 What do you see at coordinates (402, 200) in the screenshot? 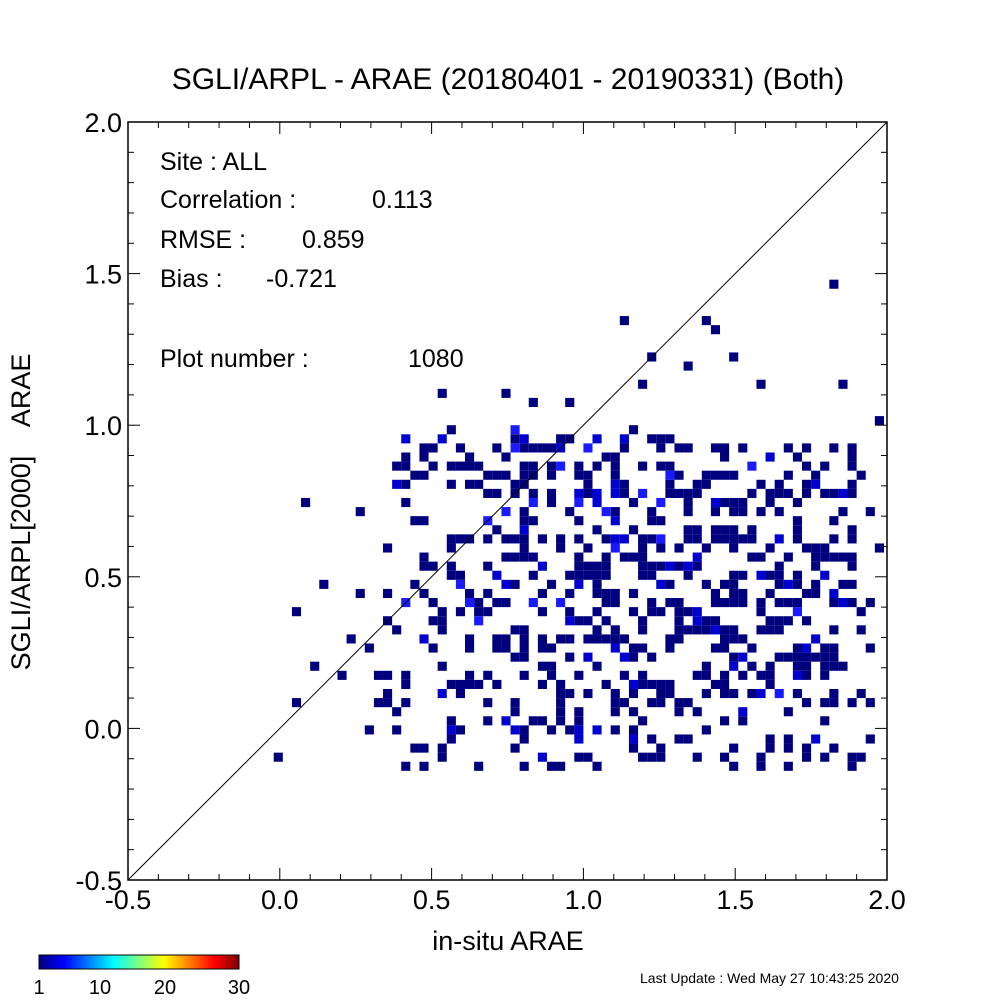
I see `stat-correlation-value: 0.113` at bounding box center [402, 200].